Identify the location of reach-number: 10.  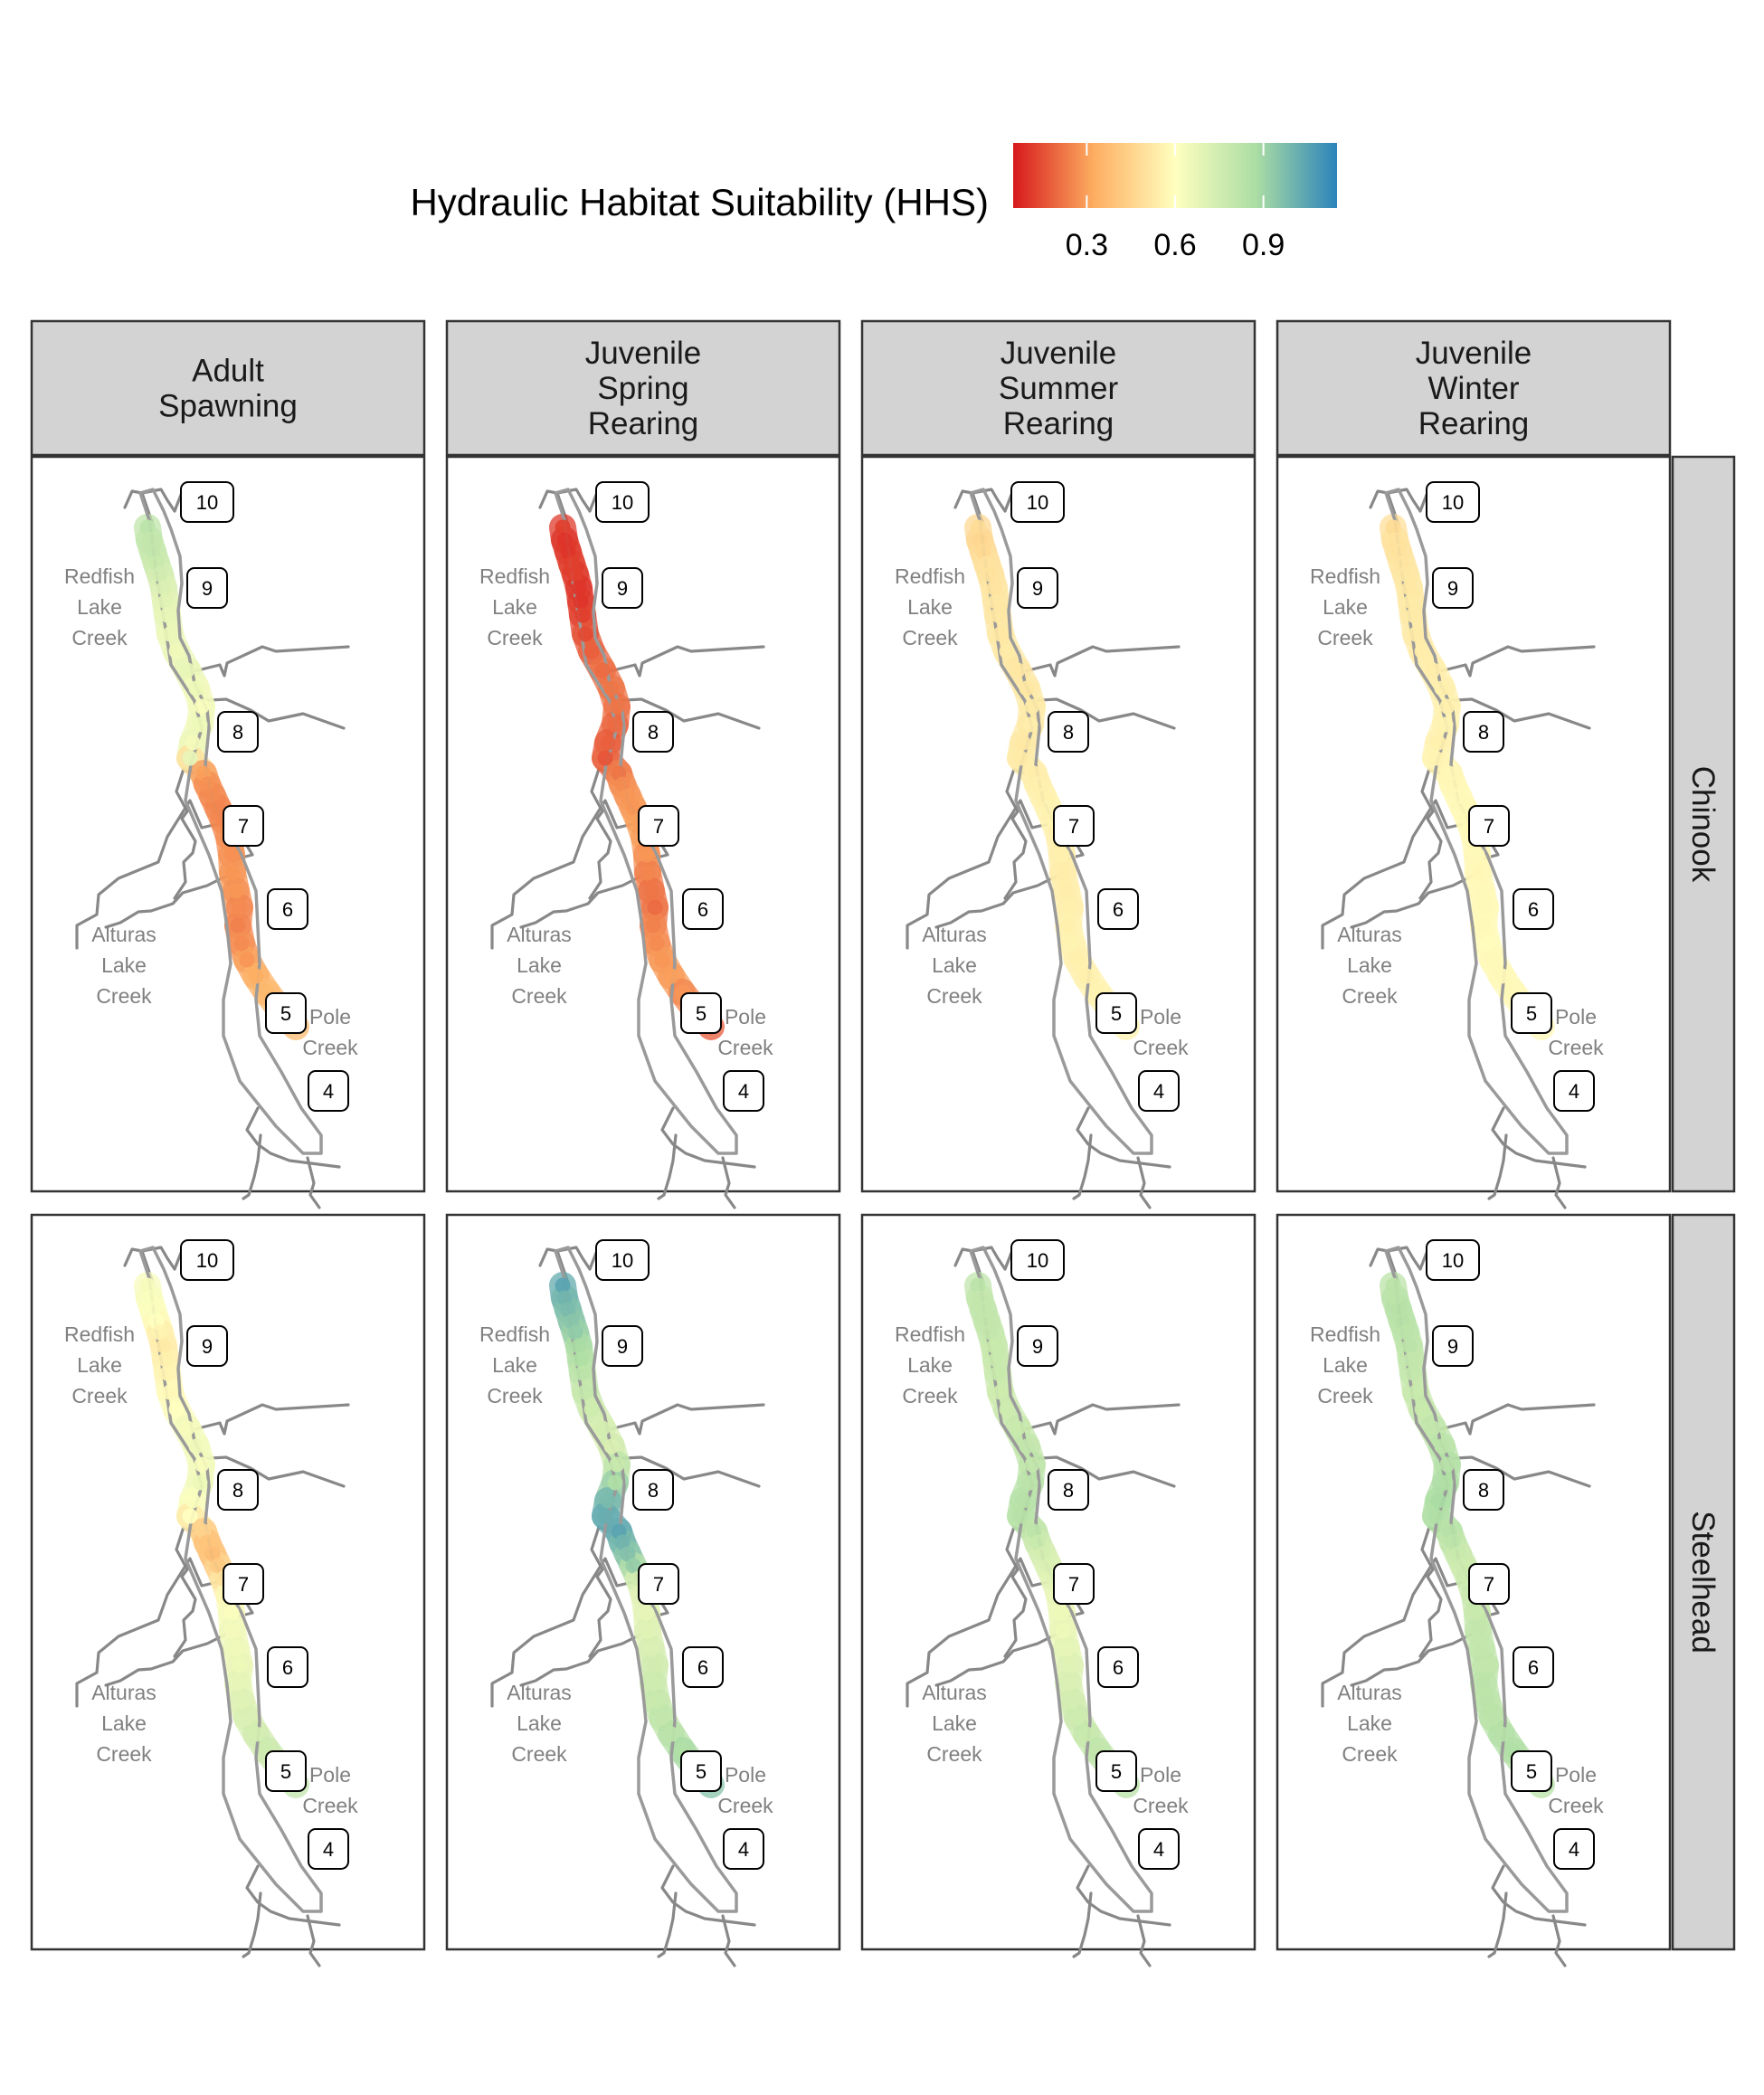
(207, 1260).